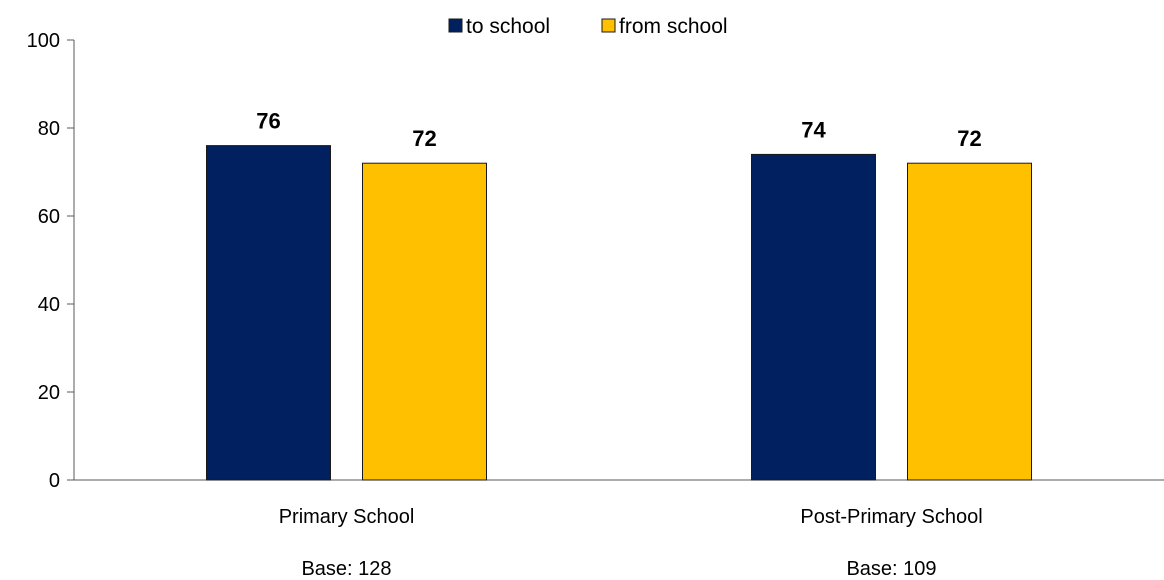 This screenshot has height=580, width=1164. What do you see at coordinates (347, 517) in the screenshot?
I see `category-label: Primary School` at bounding box center [347, 517].